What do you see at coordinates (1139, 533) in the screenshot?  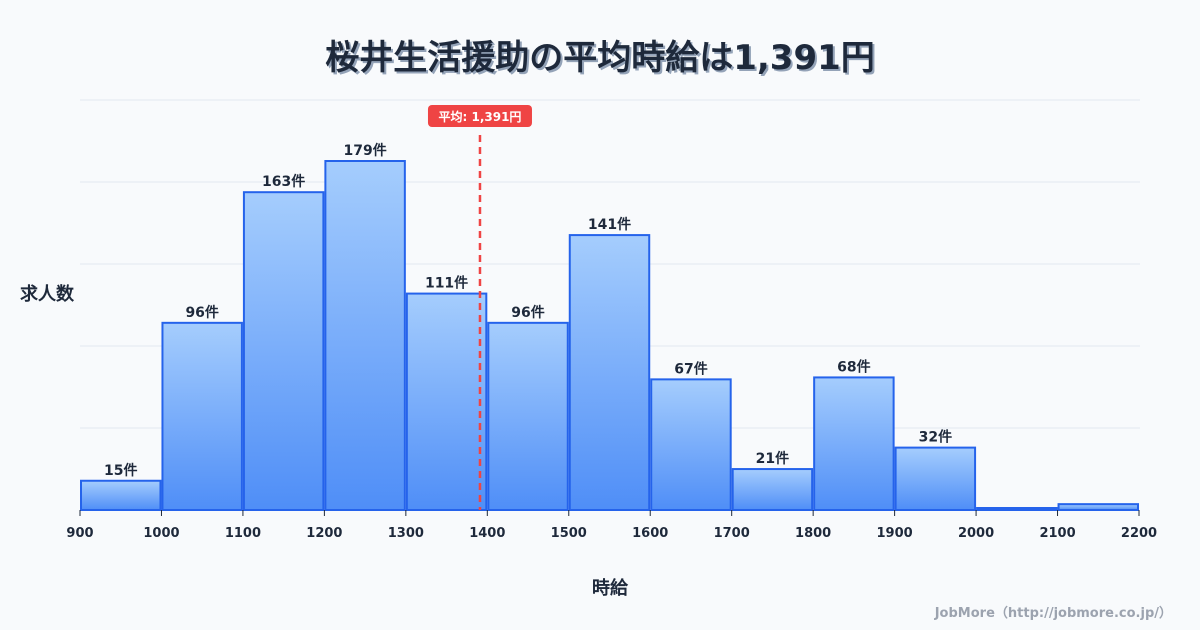 I see `x-tick-label: 2200` at bounding box center [1139, 533].